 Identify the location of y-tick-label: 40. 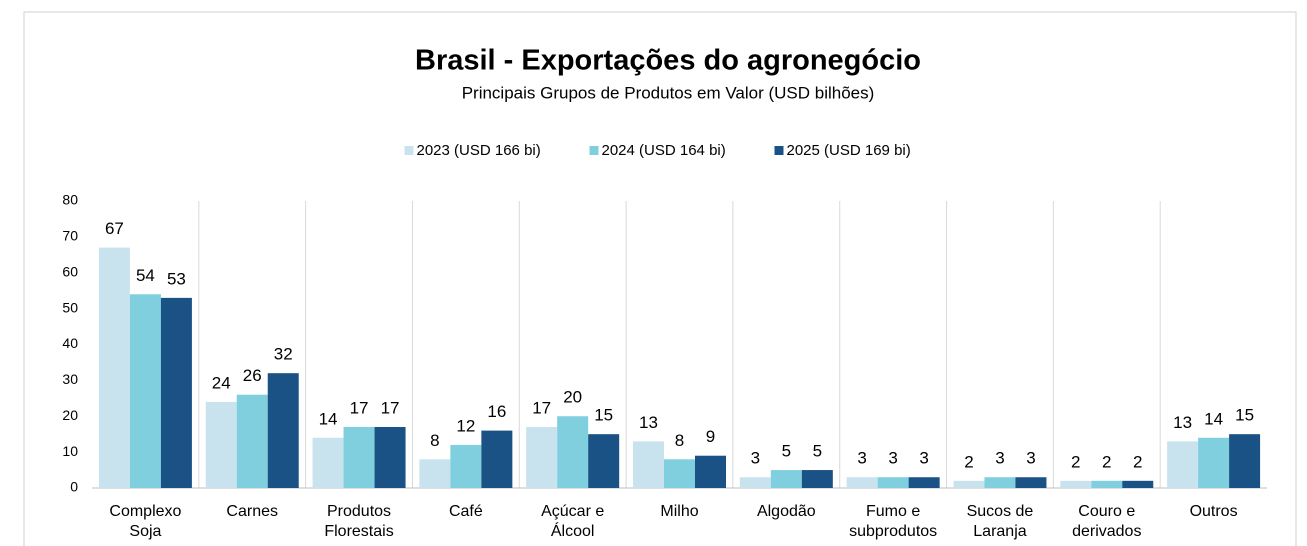
(70, 343).